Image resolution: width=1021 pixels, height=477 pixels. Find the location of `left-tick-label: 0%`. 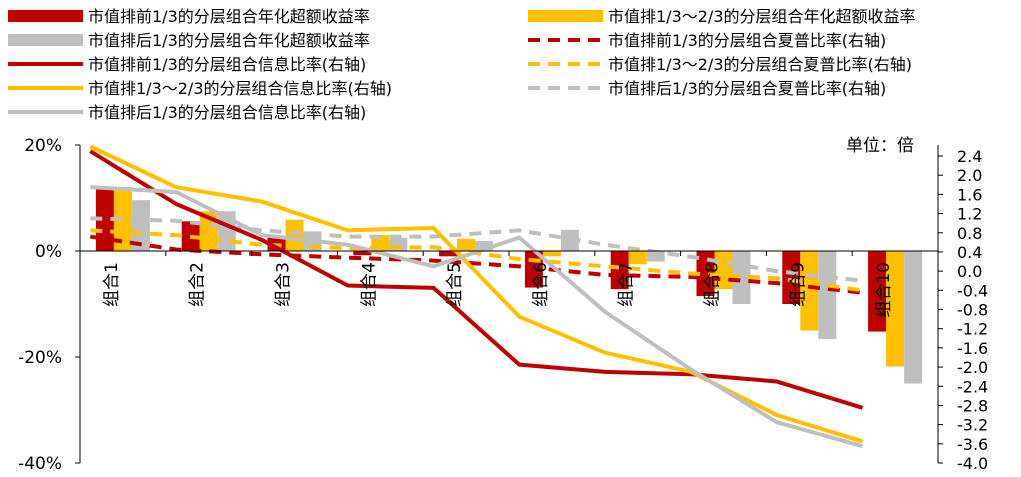

left-tick-label: 0% is located at coordinates (48, 252).